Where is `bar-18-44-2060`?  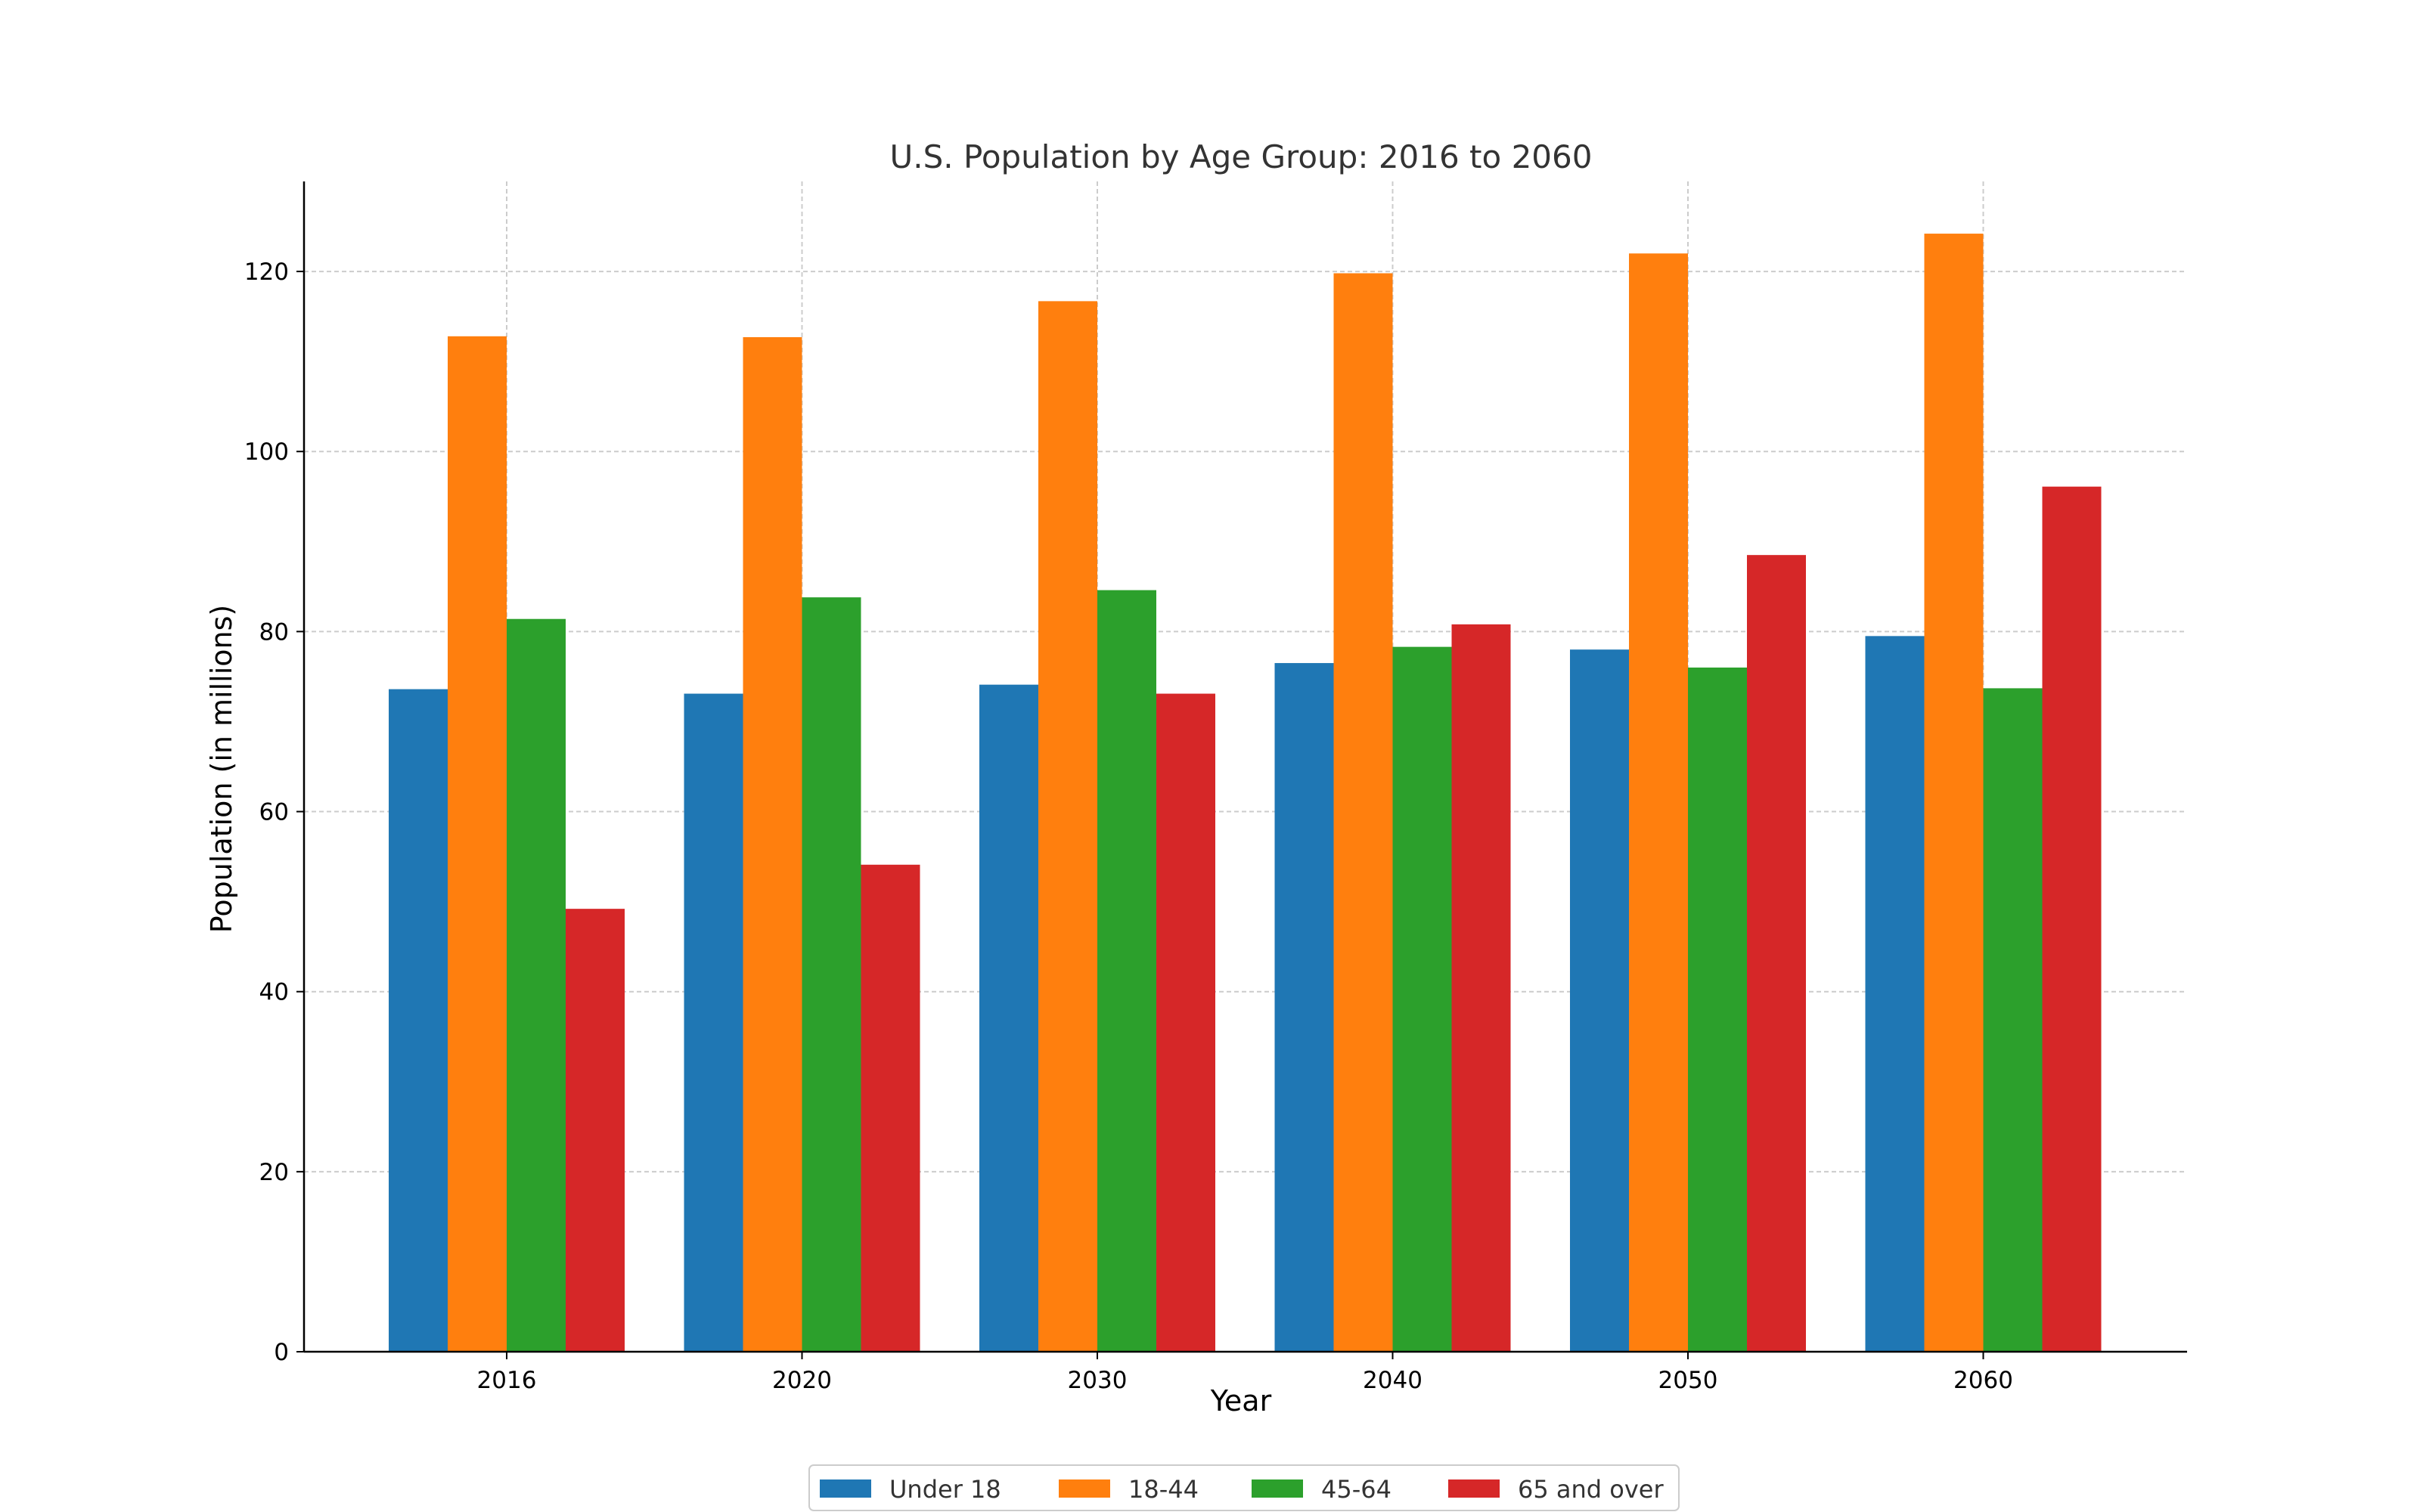
bar-18-44-2060 is located at coordinates (1954, 793).